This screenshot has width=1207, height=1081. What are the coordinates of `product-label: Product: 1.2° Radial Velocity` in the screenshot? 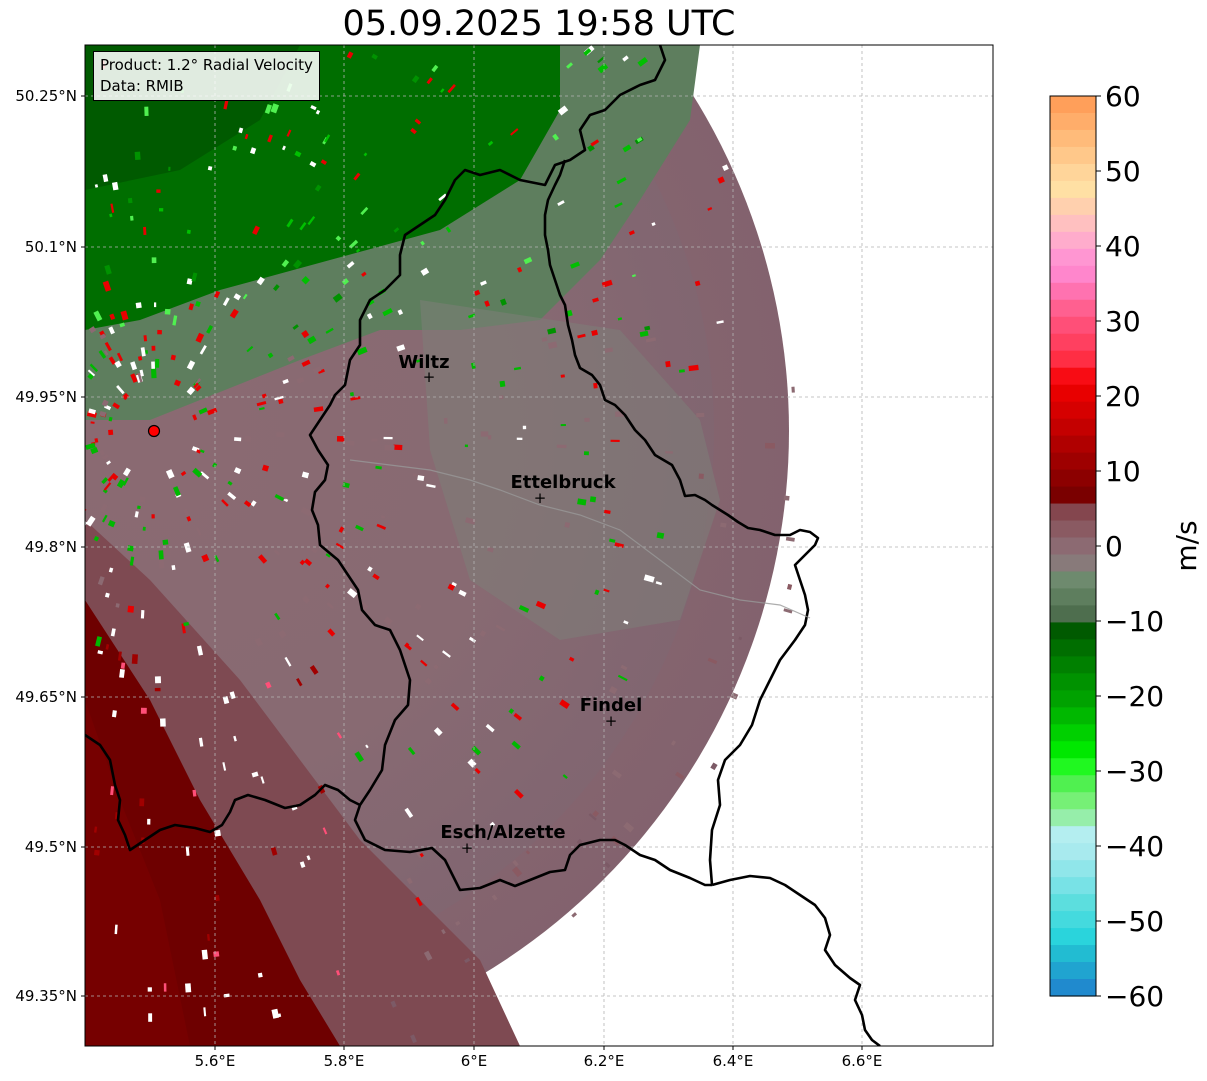 It's located at (206, 65).